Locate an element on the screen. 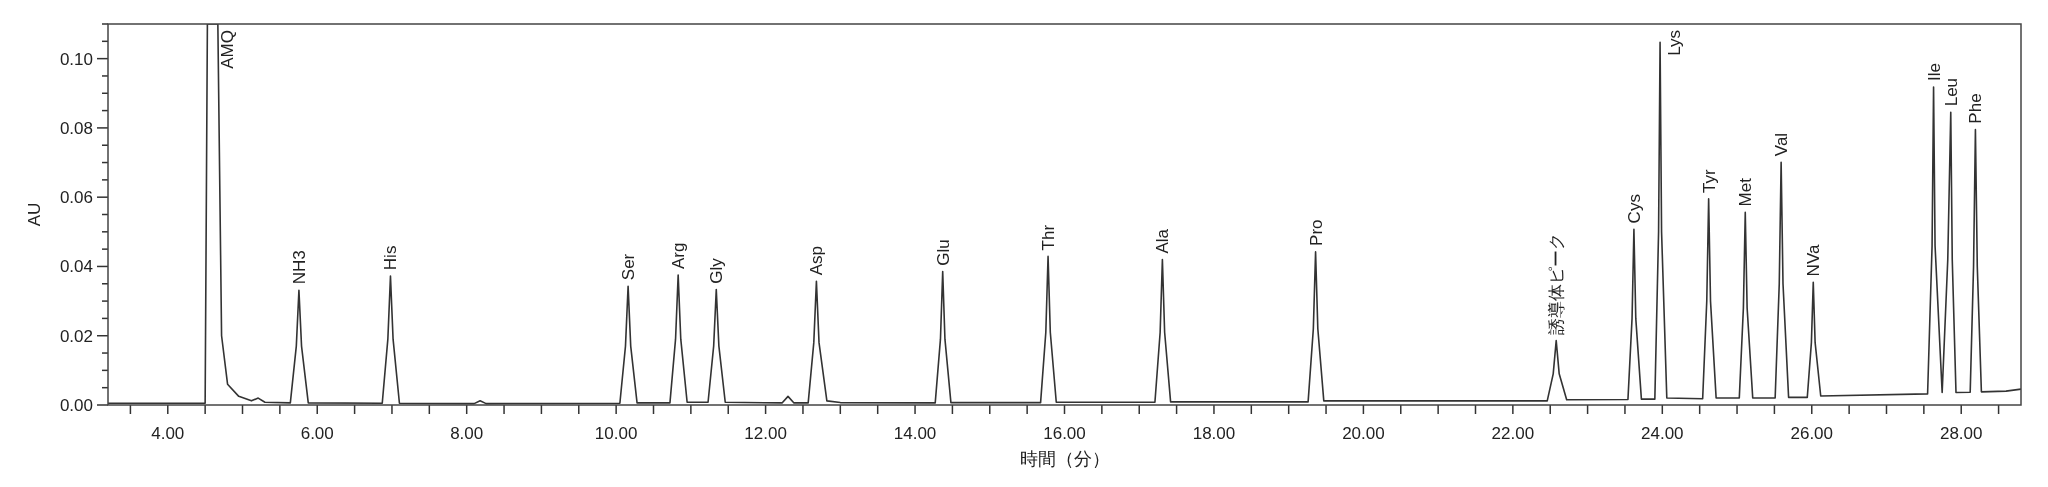  annotation: Pro is located at coordinates (1316, 232).